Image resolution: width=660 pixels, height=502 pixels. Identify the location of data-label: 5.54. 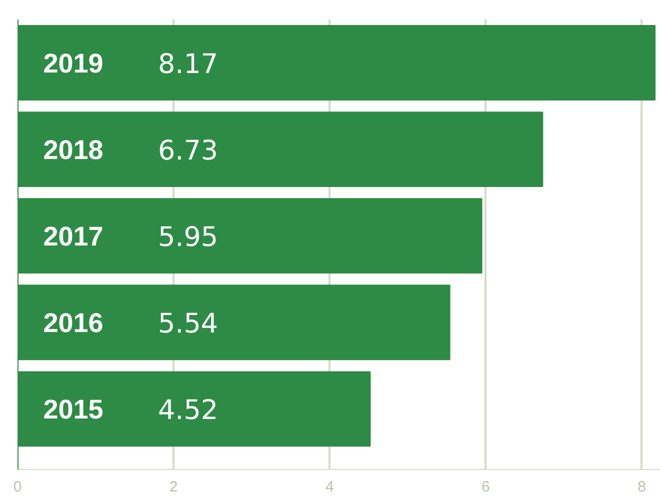
(188, 324).